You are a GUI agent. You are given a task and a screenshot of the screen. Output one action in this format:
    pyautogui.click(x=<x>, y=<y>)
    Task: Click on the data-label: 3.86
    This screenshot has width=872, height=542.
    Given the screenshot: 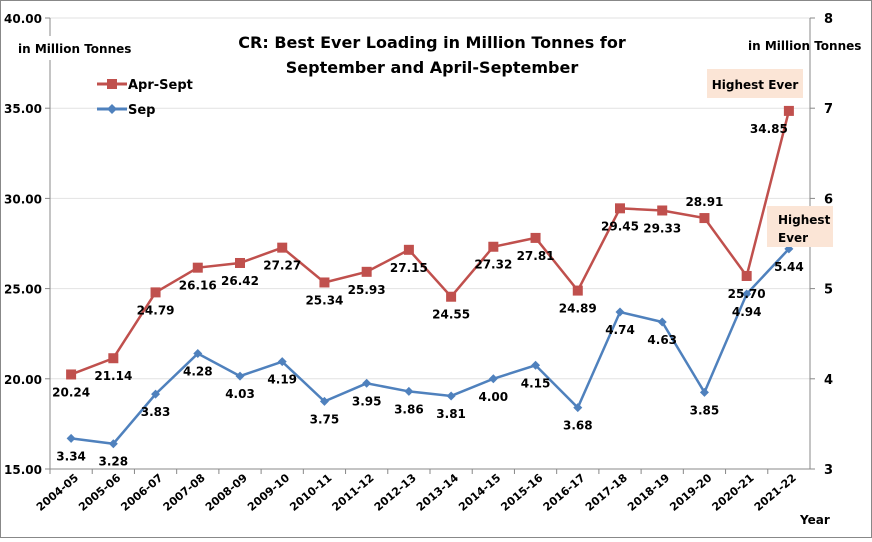 What is the action you would take?
    pyautogui.click(x=409, y=409)
    